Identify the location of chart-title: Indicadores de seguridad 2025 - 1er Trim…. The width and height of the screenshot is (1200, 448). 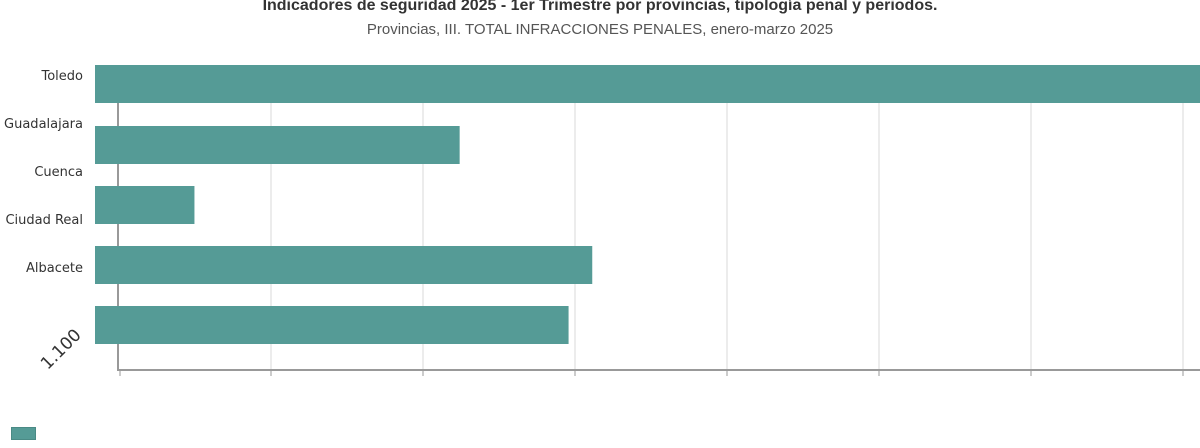
(600, 7).